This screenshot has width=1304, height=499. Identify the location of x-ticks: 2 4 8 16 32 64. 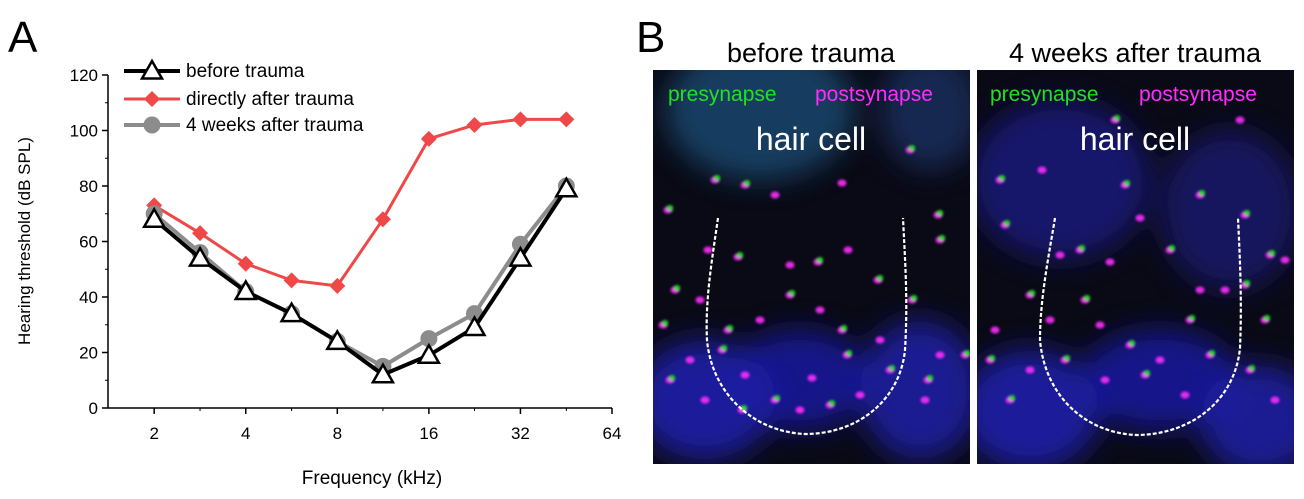
(385, 425).